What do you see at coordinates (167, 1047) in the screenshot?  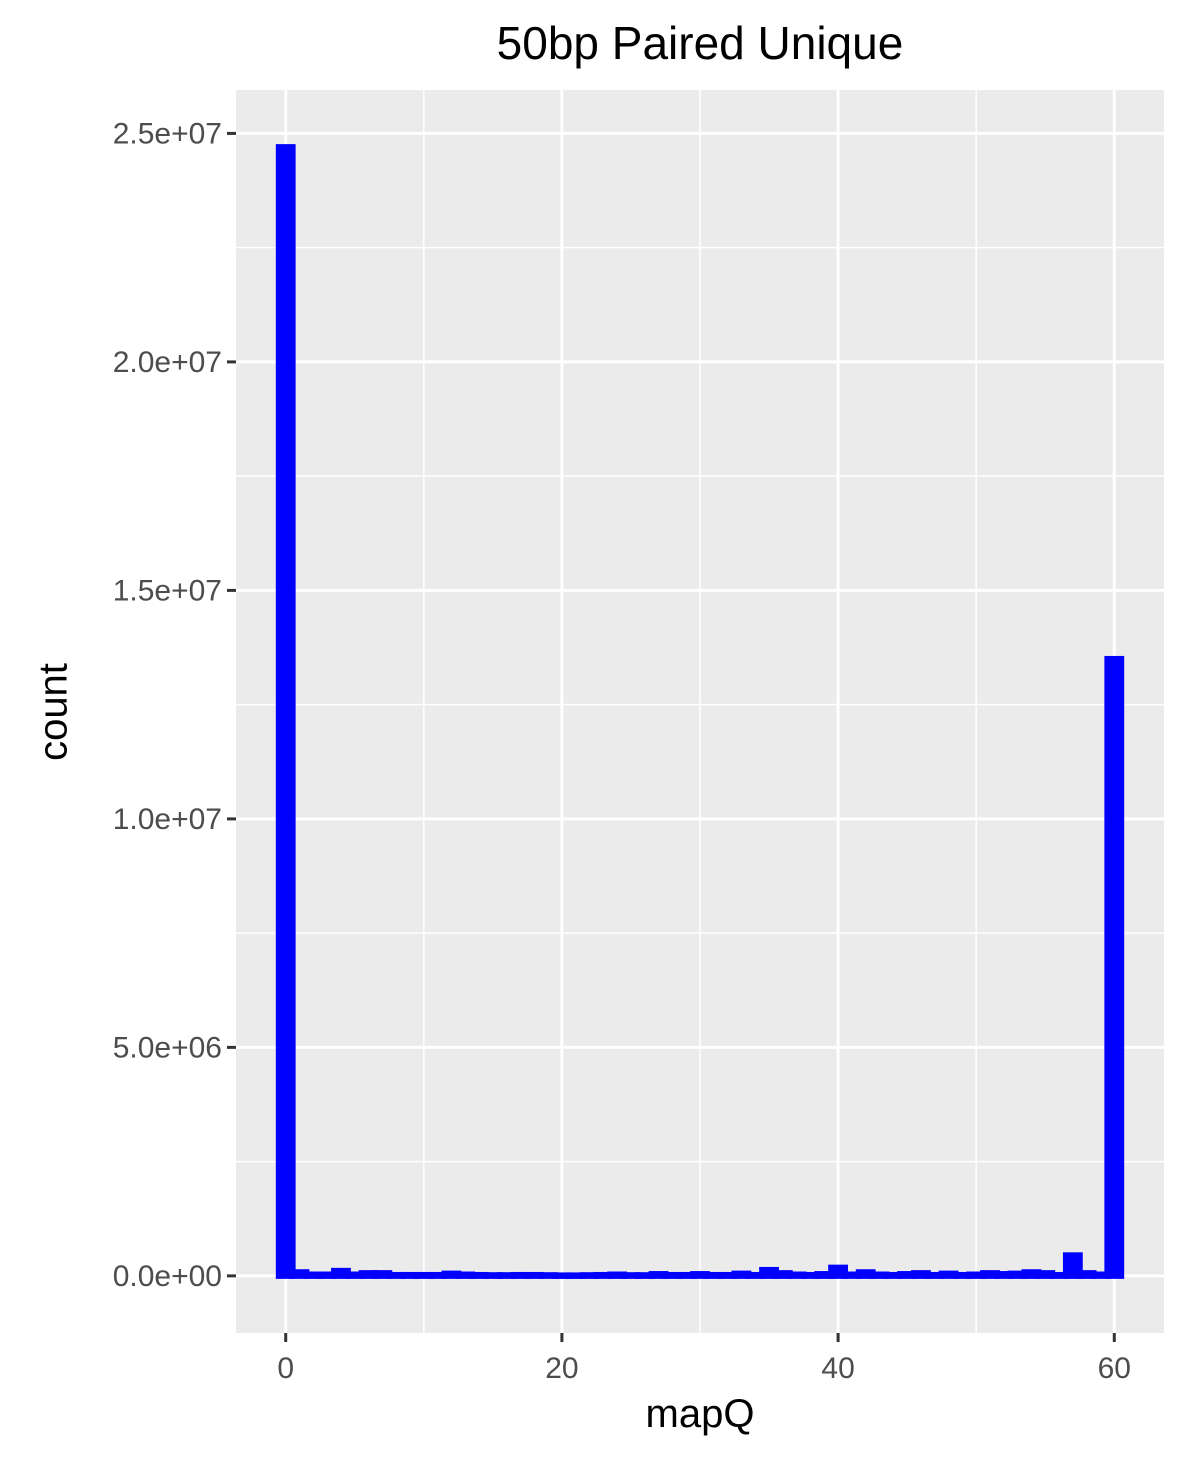 I see `y-tick-label: 5.0e+06` at bounding box center [167, 1047].